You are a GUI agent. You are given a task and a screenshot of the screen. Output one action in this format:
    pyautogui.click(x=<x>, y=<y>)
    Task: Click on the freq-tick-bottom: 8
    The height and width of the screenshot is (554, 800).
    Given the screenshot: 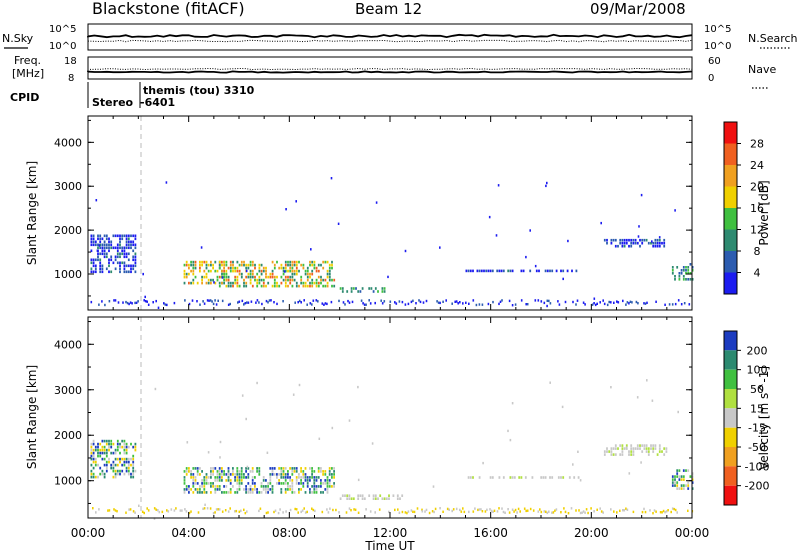 What is the action you would take?
    pyautogui.click(x=71, y=78)
    